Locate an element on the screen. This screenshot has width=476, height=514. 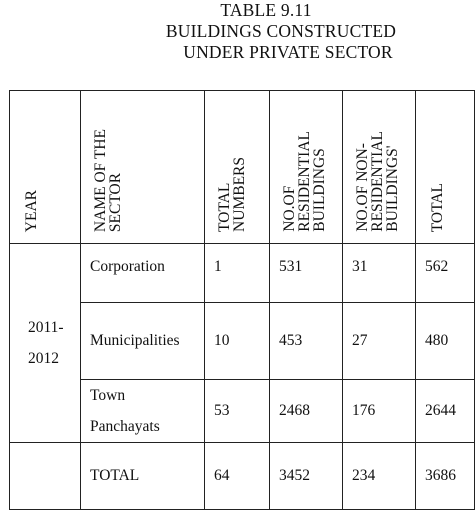
non-residential-cell: 31 is located at coordinates (379, 273).